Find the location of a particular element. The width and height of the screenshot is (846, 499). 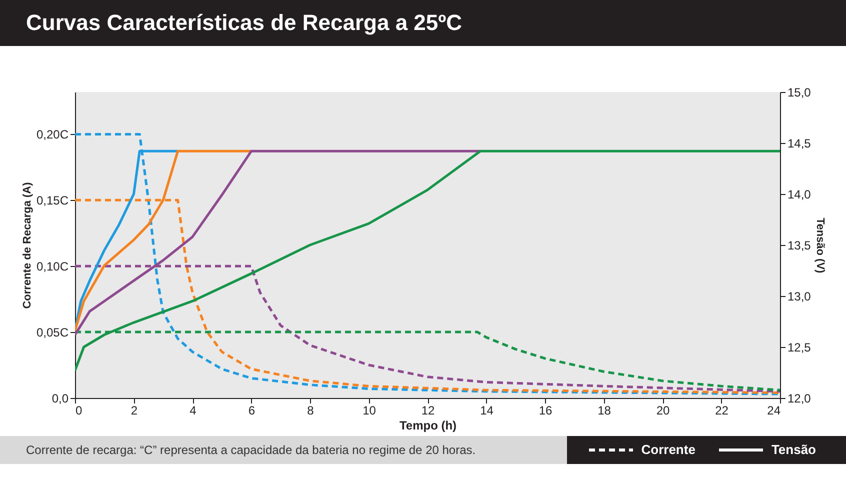

x-tick-label: 20 is located at coordinates (663, 411).